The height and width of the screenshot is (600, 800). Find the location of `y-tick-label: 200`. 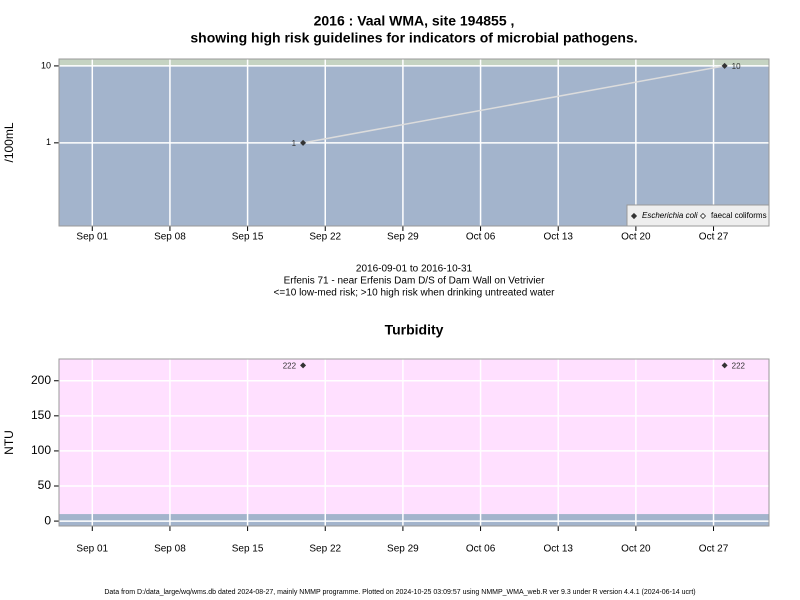

y-tick-label: 200 is located at coordinates (41, 380).